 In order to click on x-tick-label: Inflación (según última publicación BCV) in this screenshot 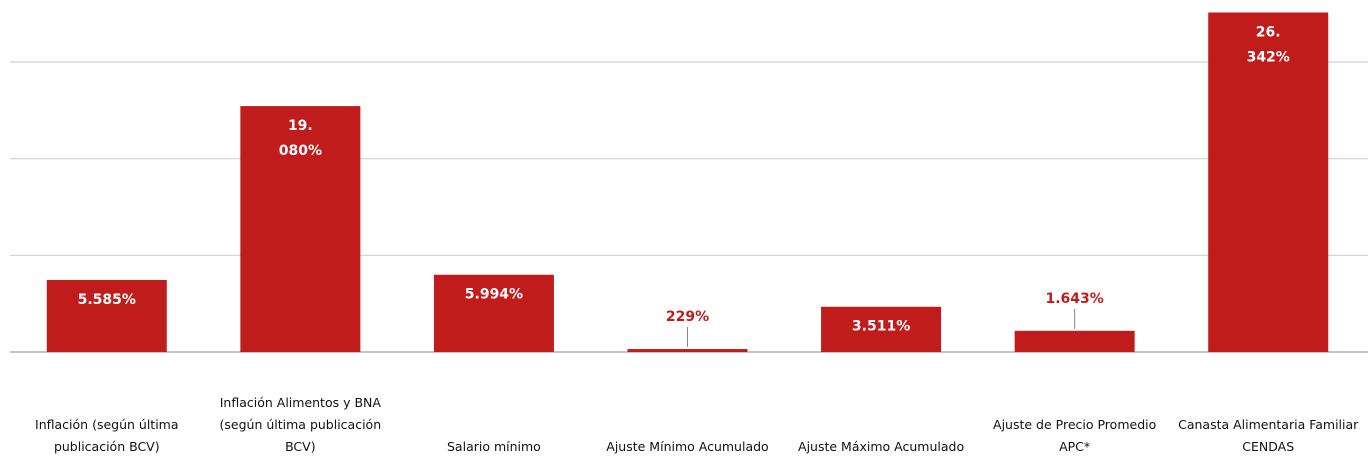, I will do `click(107, 418)`.